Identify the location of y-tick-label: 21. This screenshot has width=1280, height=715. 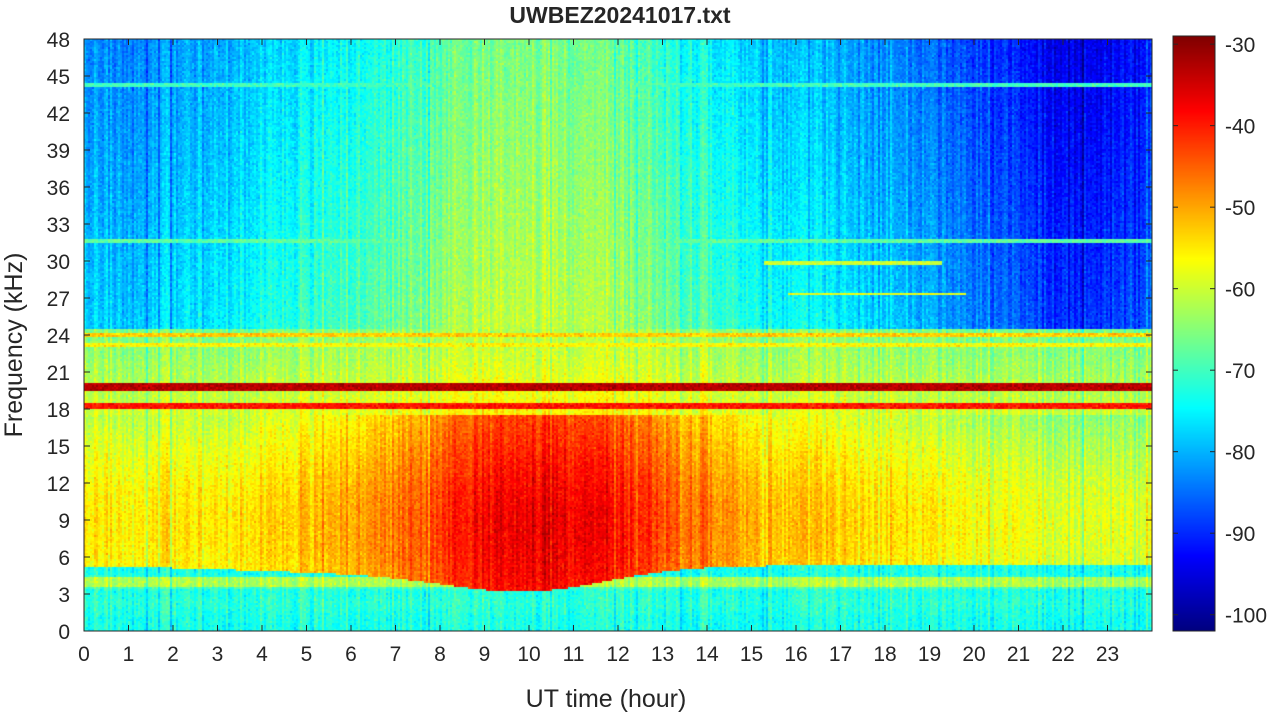
(58, 373).